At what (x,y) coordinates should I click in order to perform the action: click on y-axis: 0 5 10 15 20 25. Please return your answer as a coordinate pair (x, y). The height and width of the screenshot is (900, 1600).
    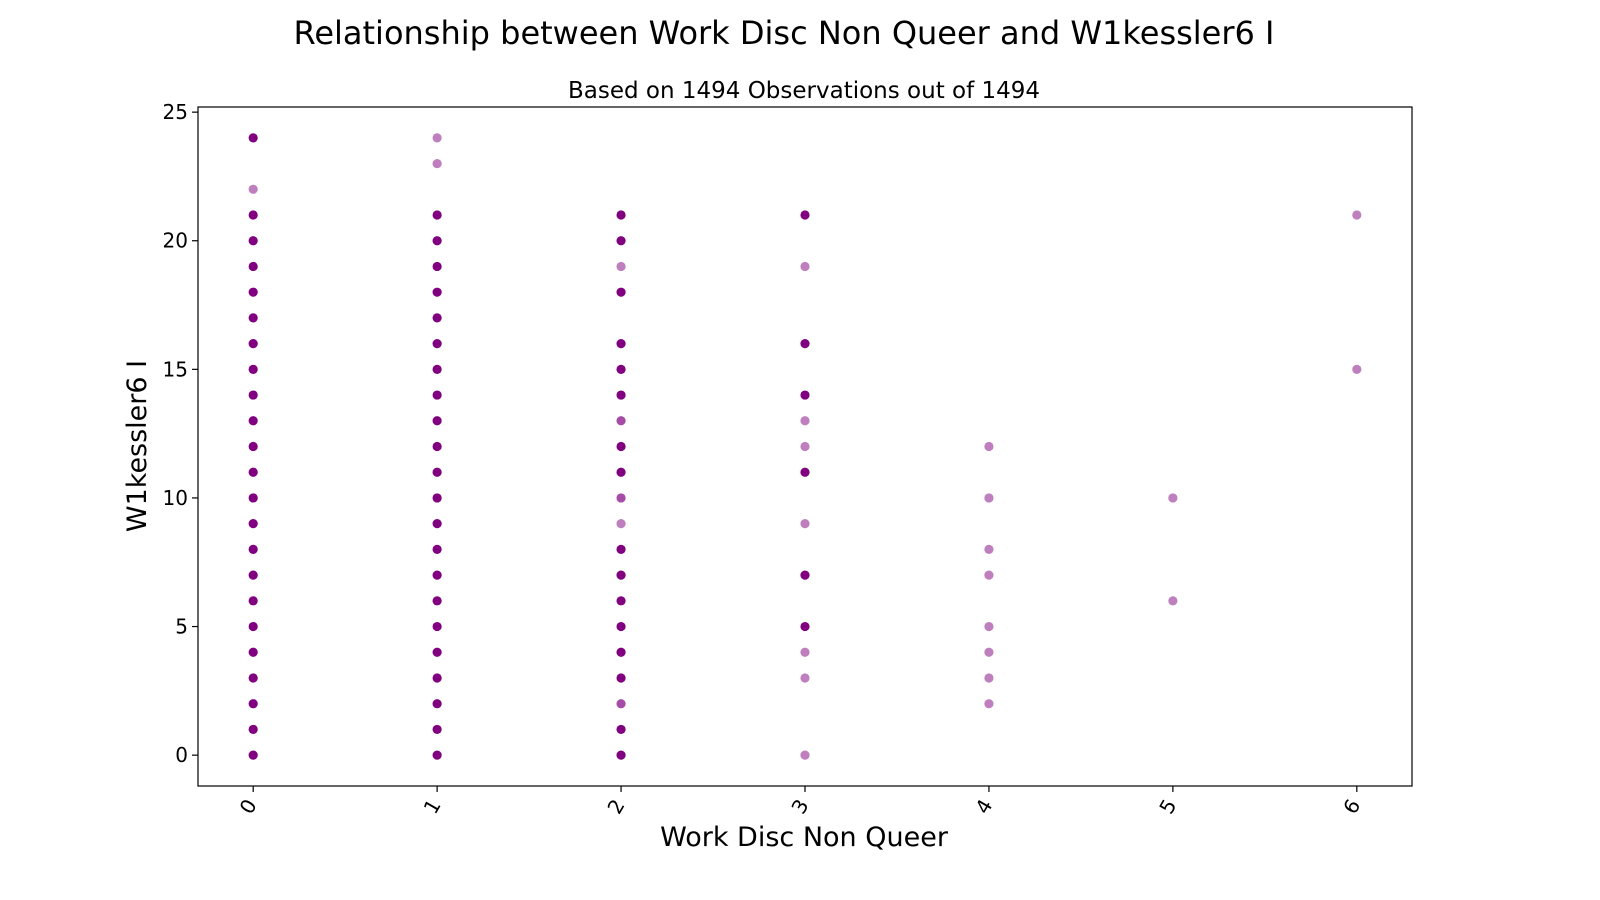
    Looking at the image, I should click on (180, 433).